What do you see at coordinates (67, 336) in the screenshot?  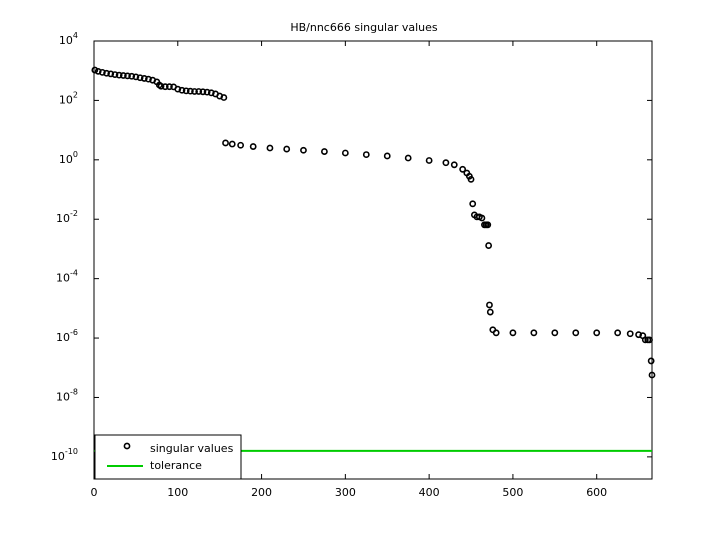 I see `y-tick-label: 10⁻⁶` at bounding box center [67, 336].